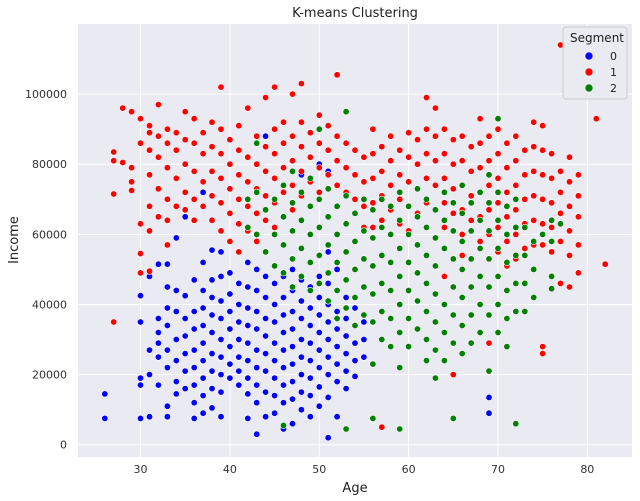 Image resolution: width=640 pixels, height=501 pixels. What do you see at coordinates (498, 469) in the screenshot?
I see `x-tick-label: 70` at bounding box center [498, 469].